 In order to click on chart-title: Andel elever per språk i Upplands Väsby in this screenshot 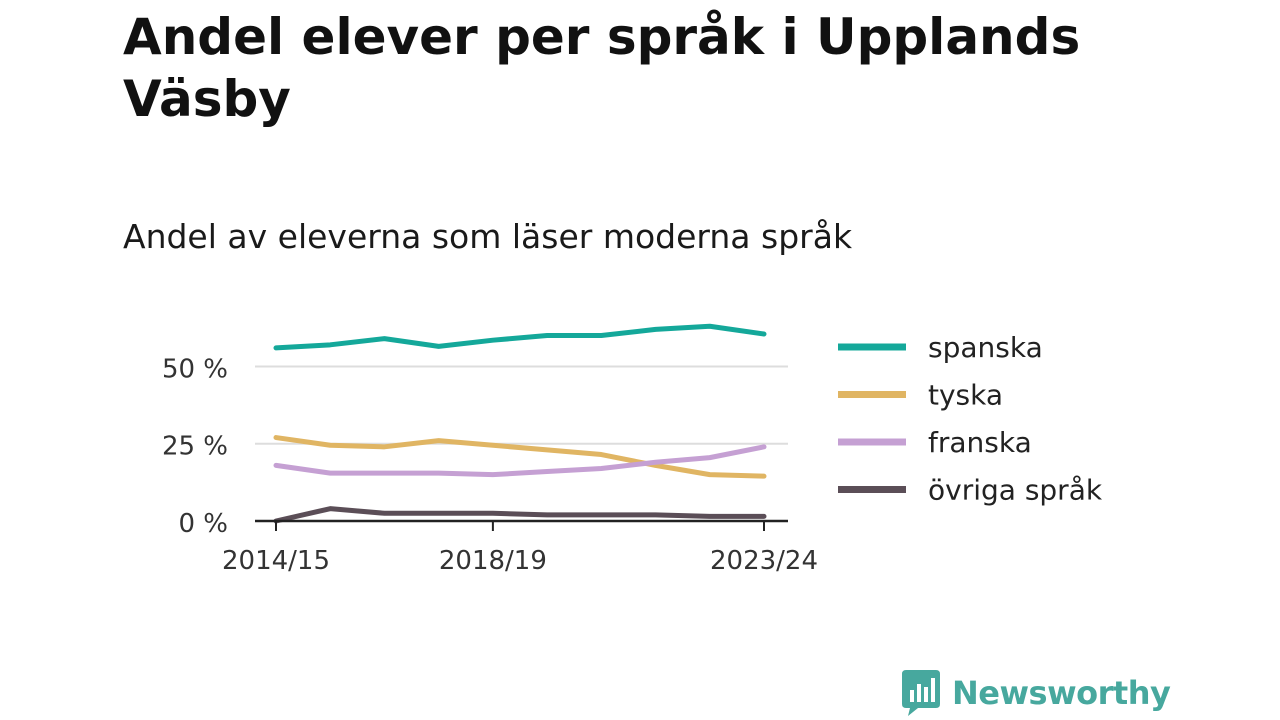, I will do `click(602, 68)`.